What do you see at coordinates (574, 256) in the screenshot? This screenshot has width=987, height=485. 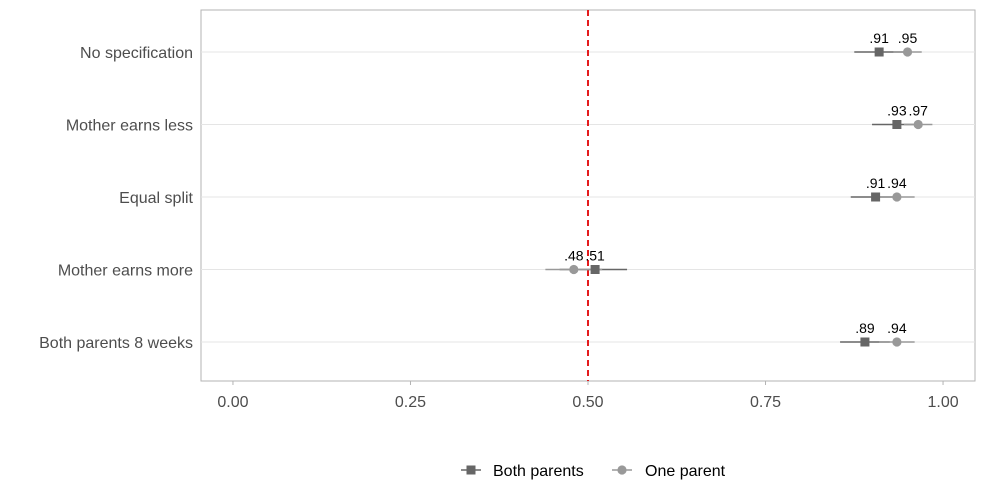 I see `data-label: .48` at bounding box center [574, 256].